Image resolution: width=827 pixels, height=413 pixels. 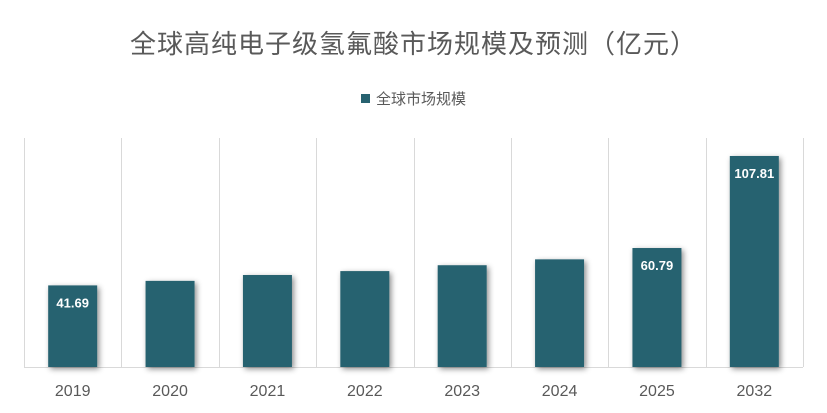 I want to click on bar-2032, so click(x=754, y=261).